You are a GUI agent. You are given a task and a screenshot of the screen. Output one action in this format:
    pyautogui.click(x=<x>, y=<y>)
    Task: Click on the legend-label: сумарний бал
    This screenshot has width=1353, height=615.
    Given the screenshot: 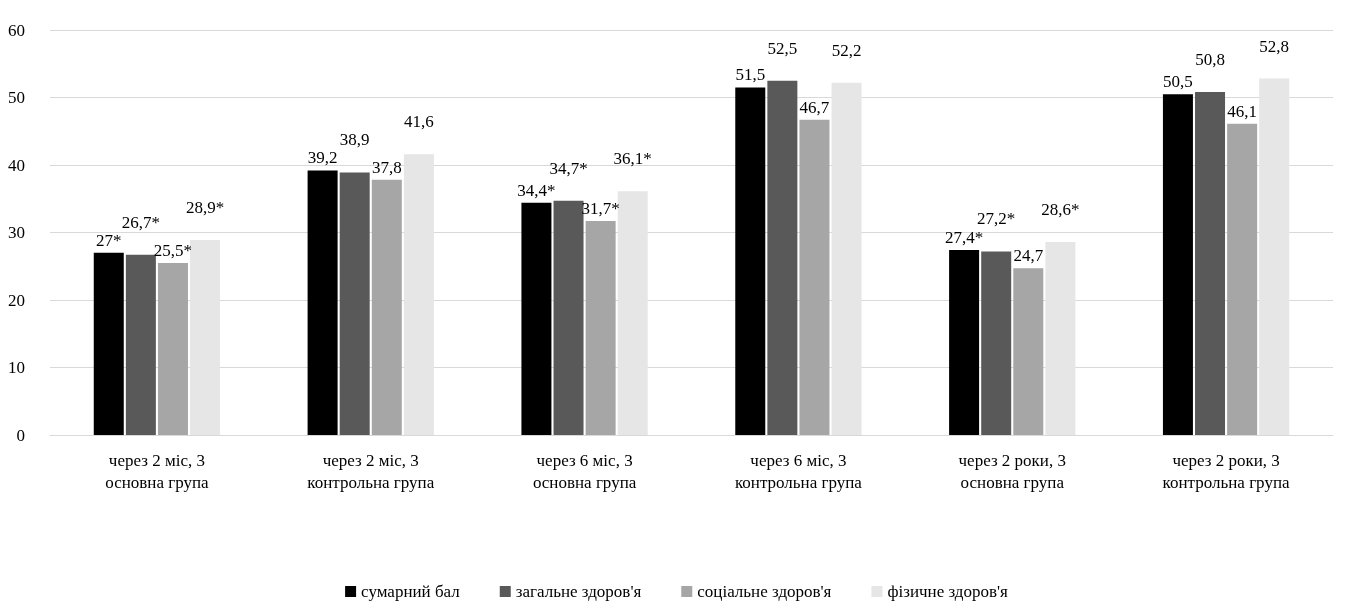 What is the action you would take?
    pyautogui.click(x=411, y=591)
    